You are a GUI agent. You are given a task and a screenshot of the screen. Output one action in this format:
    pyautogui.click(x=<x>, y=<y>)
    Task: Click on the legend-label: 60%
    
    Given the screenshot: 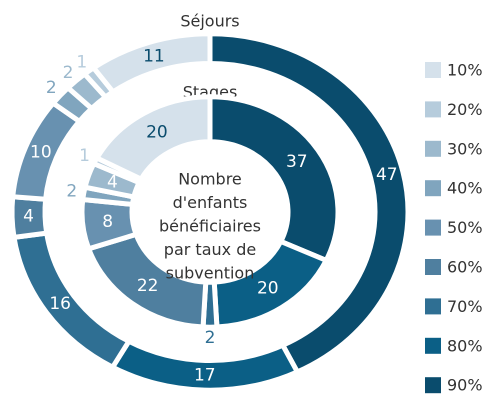 What is the action you would take?
    pyautogui.click(x=465, y=267)
    